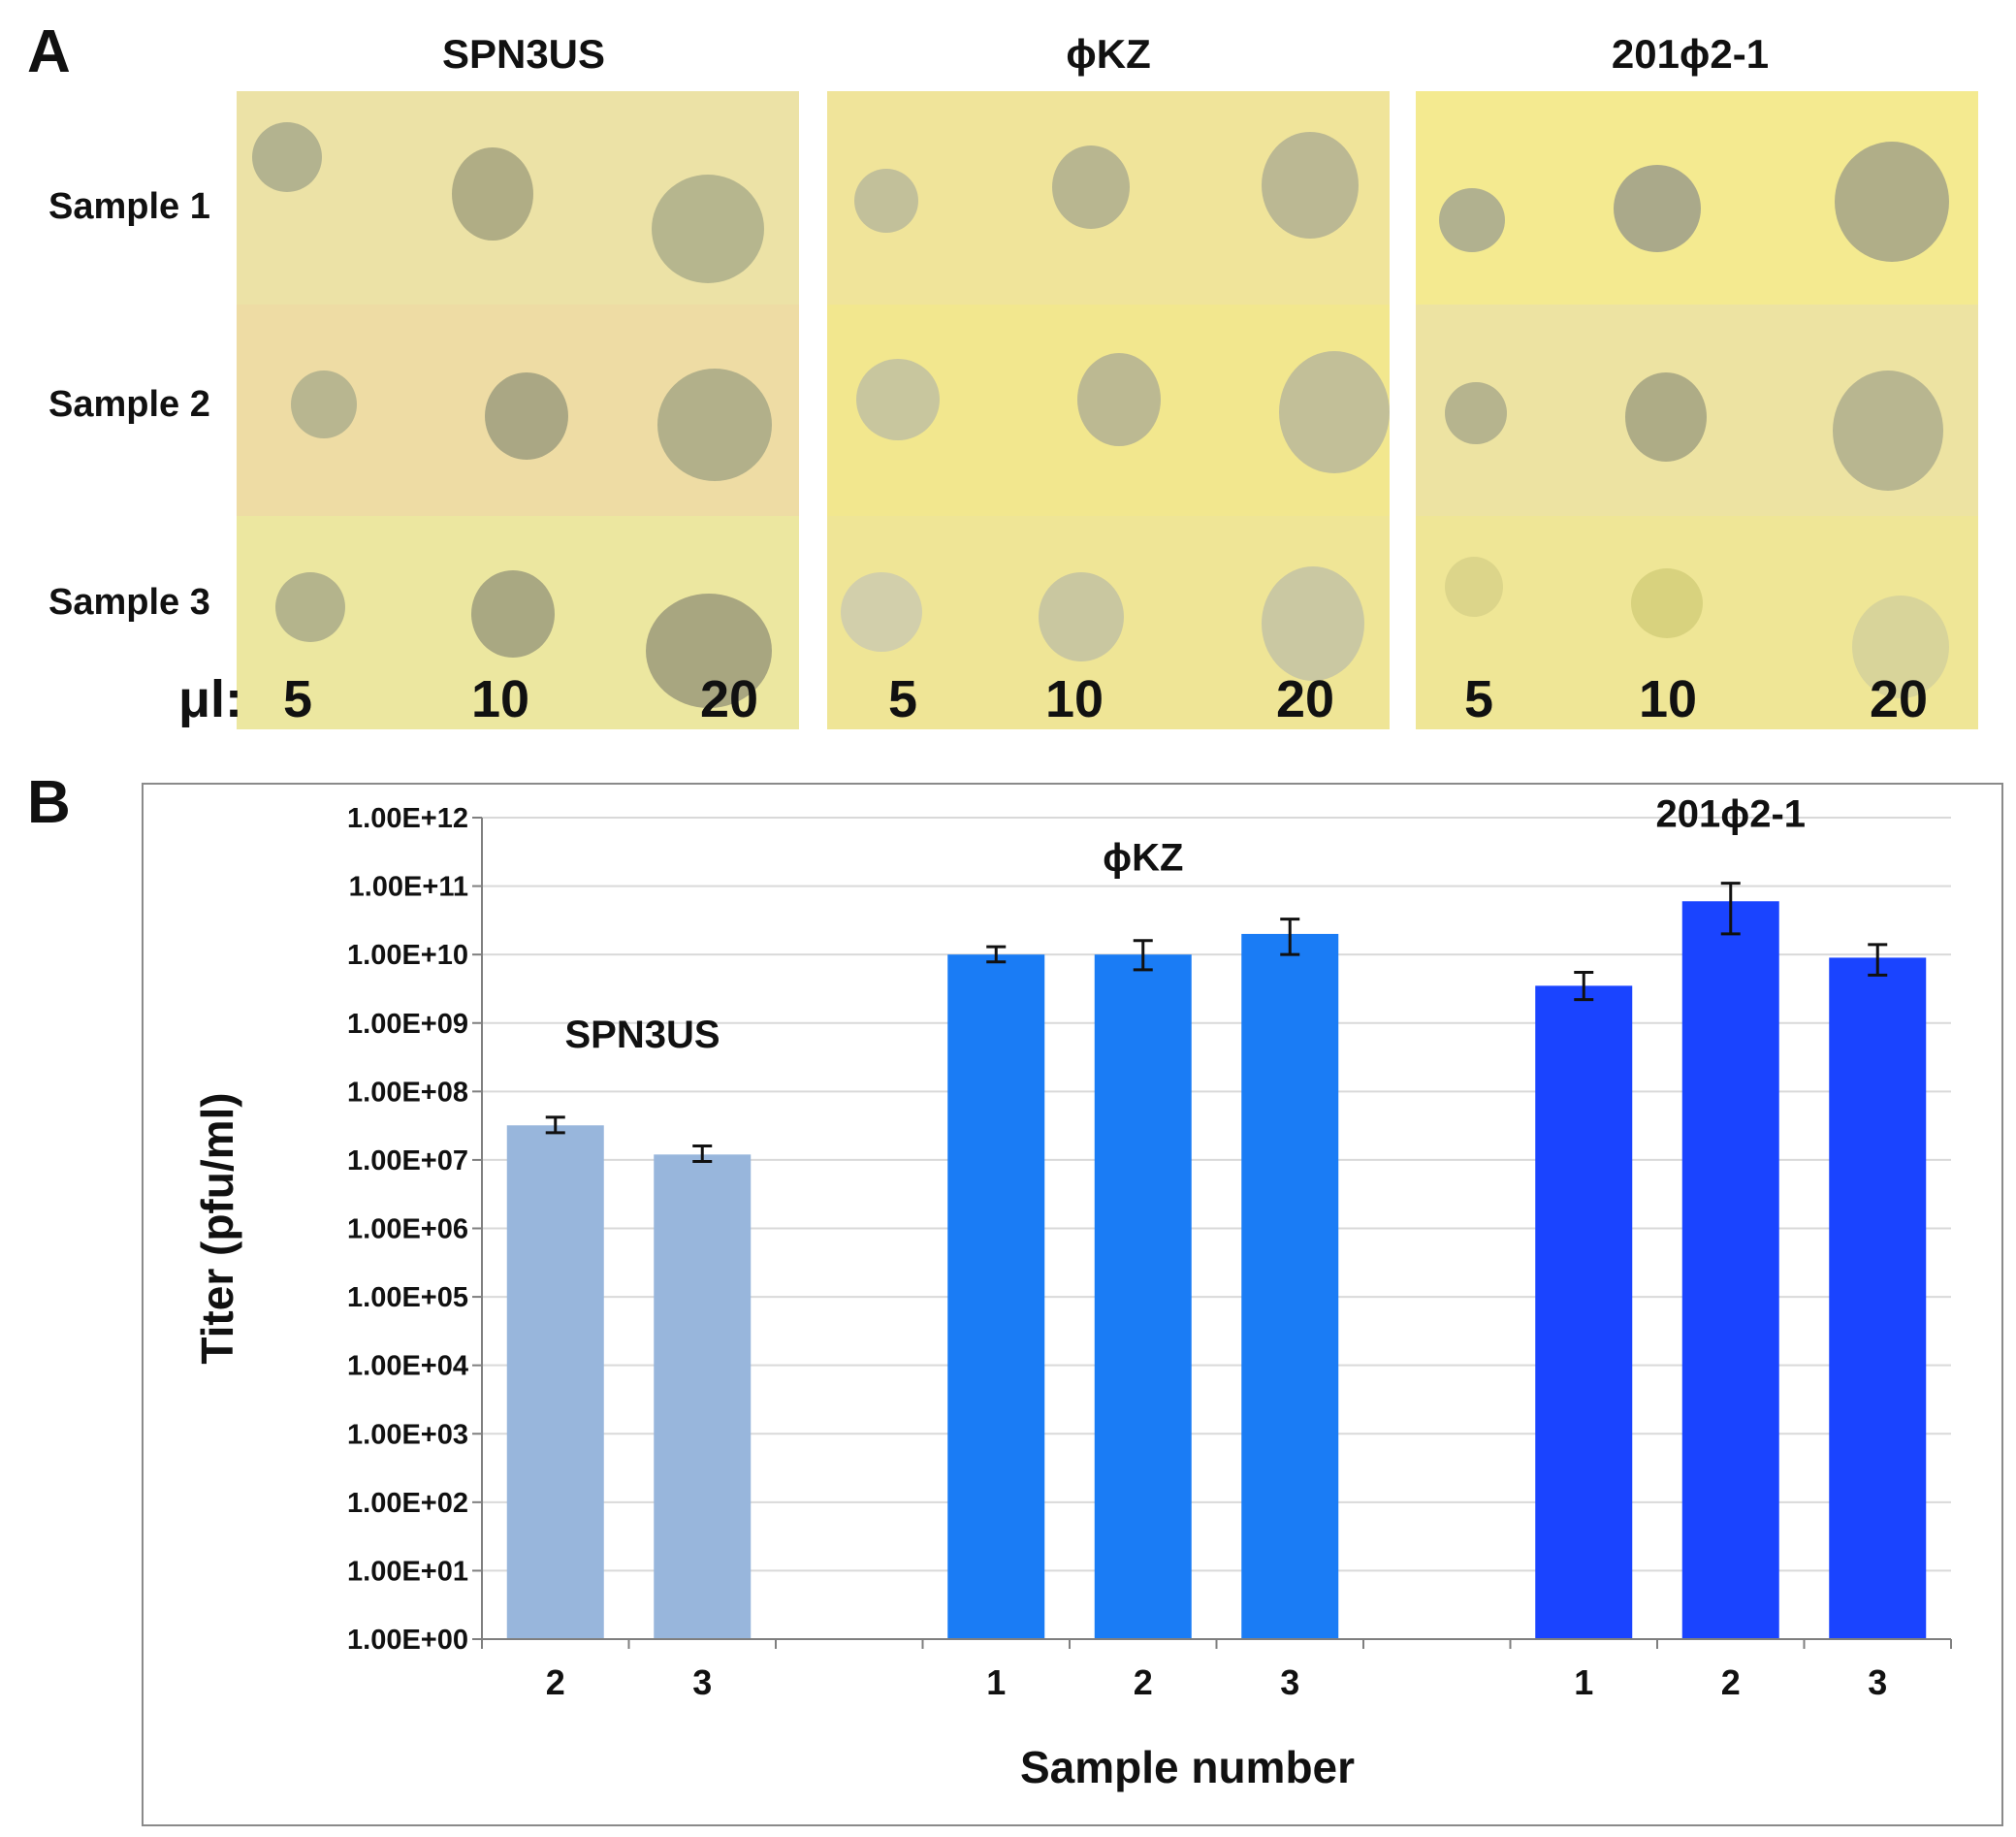  I want to click on y-tick-label: 1.00E+06, so click(407, 1229).